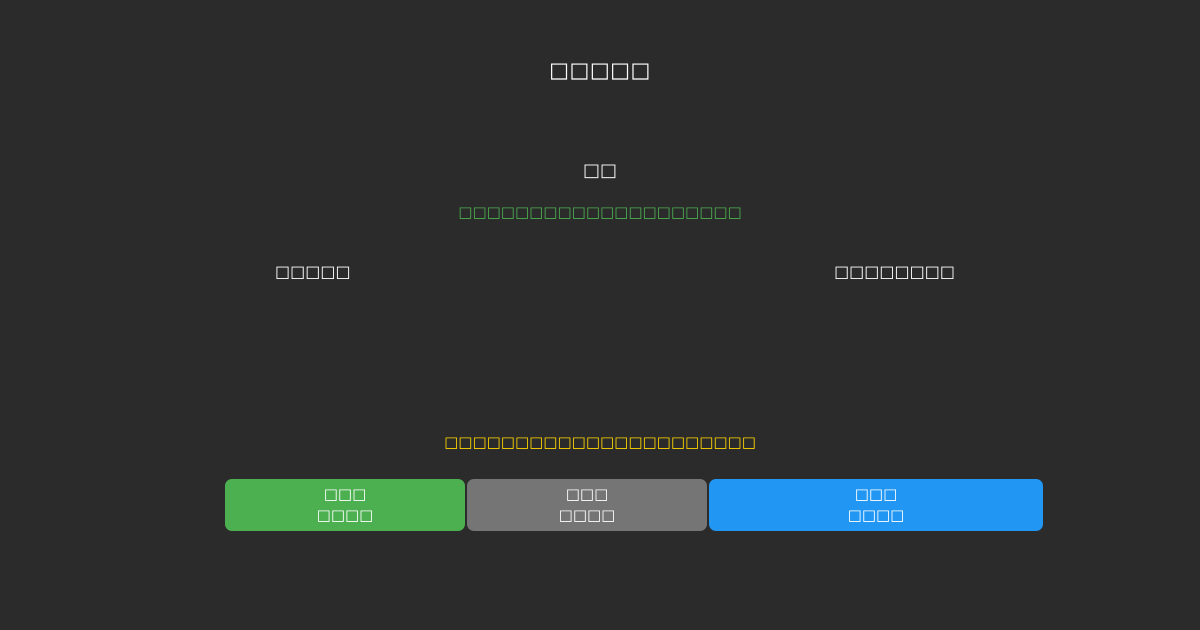 This screenshot has height=630, width=1200. I want to click on subtitle-text: □□, so click(599, 170).